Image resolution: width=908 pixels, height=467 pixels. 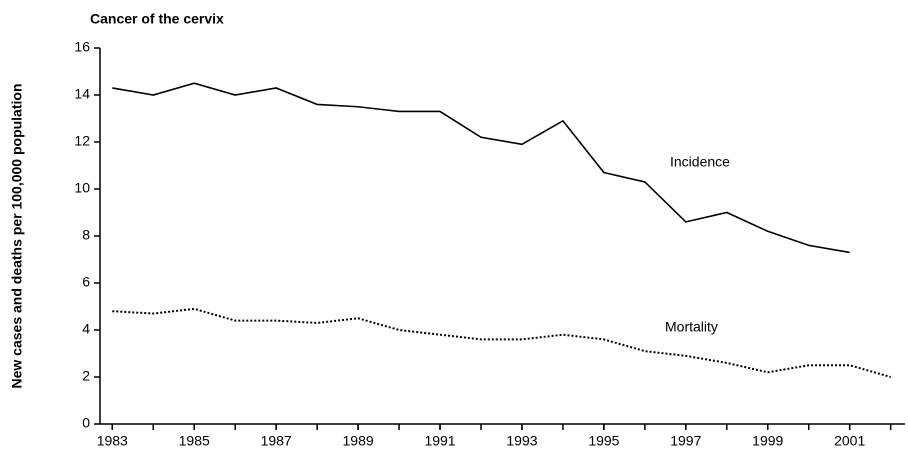 What do you see at coordinates (86, 376) in the screenshot?
I see `y-tick-label: 2` at bounding box center [86, 376].